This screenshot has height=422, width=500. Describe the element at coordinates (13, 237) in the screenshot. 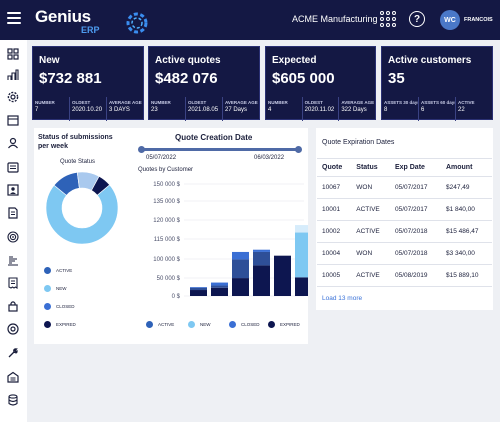

I see `target-icon` at that location.